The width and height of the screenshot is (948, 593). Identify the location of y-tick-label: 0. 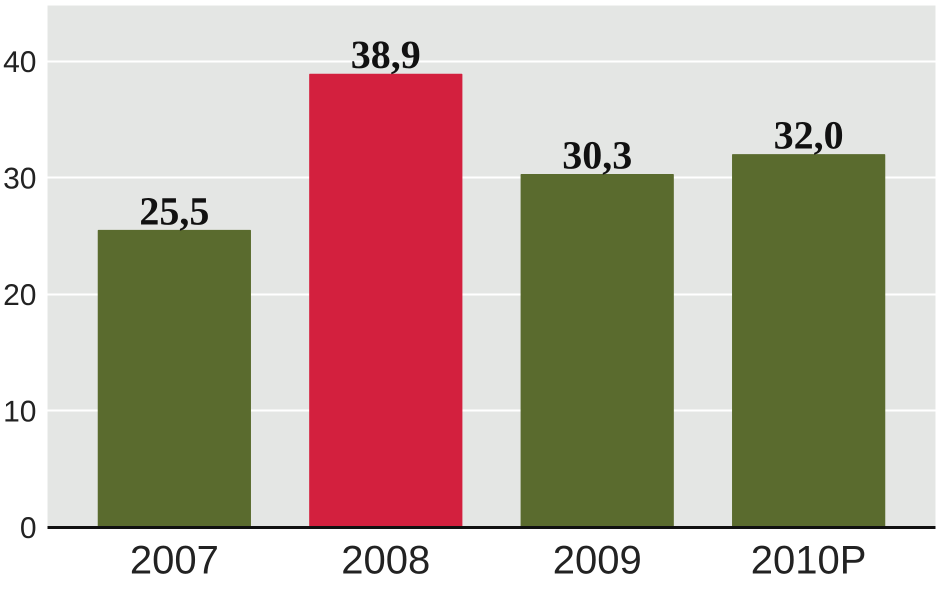
(28, 528).